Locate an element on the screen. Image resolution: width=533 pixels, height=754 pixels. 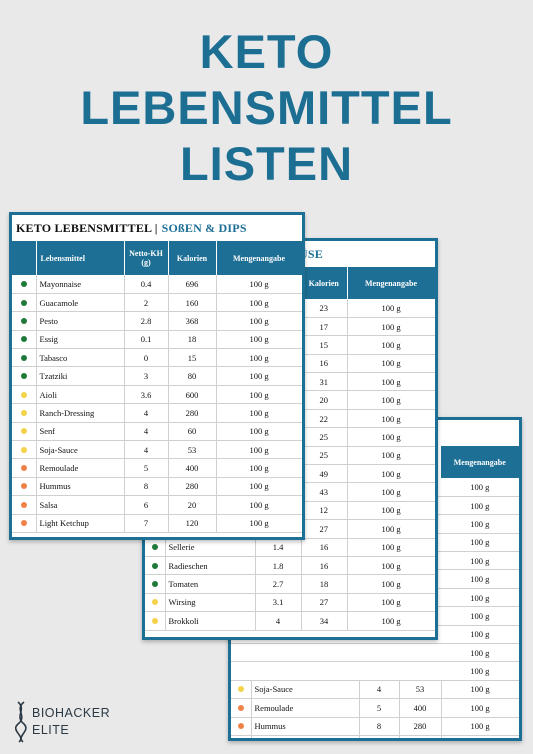
table-row: Aioli 3.6 600 100 g is located at coordinates (157, 395).